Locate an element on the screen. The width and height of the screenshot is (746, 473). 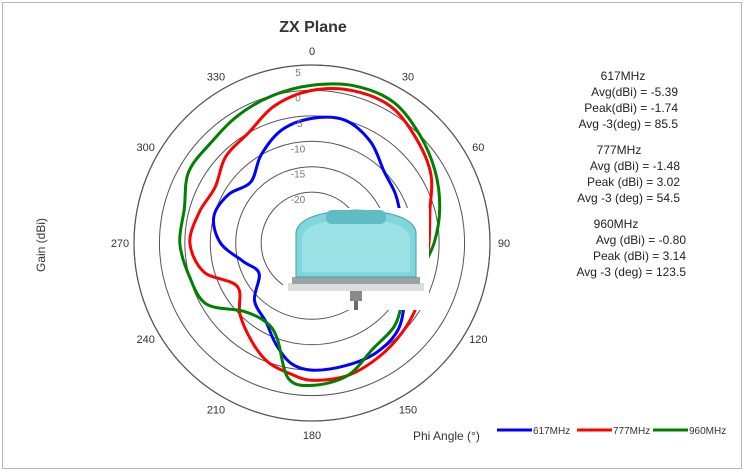
antenna-image is located at coordinates (356, 259).